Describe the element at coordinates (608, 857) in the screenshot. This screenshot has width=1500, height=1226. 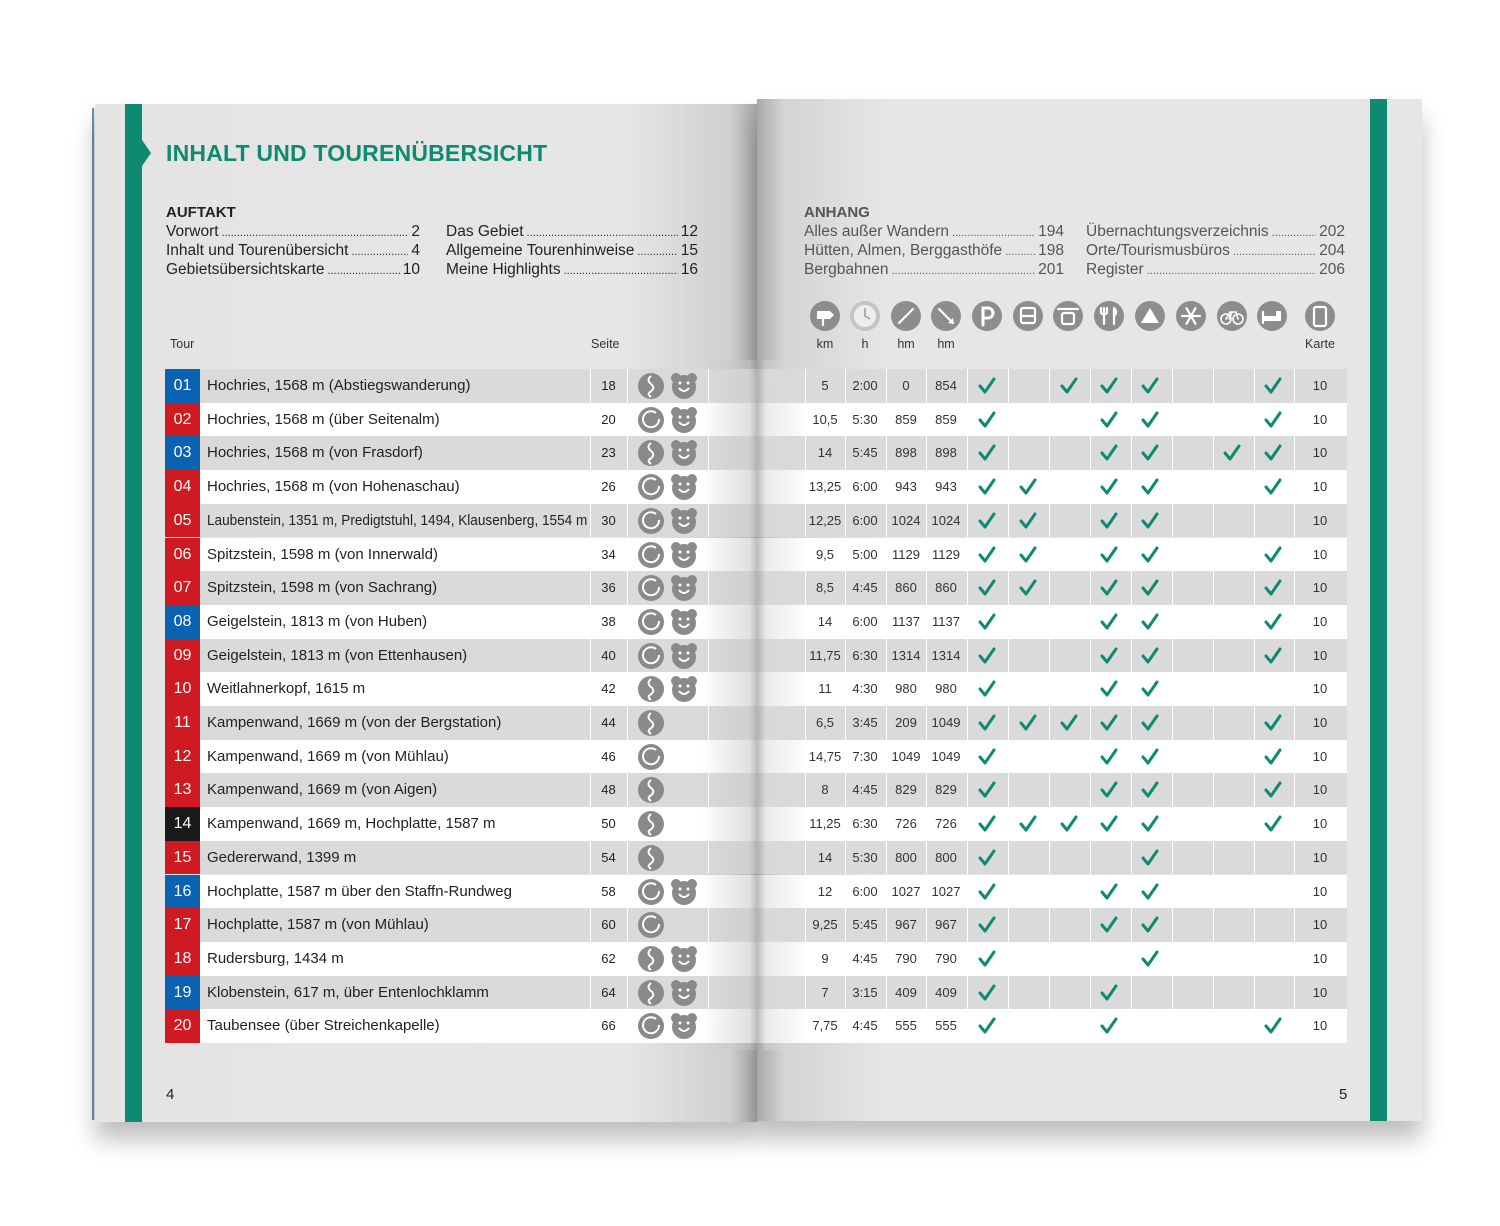
I see `page-ref: 54` at that location.